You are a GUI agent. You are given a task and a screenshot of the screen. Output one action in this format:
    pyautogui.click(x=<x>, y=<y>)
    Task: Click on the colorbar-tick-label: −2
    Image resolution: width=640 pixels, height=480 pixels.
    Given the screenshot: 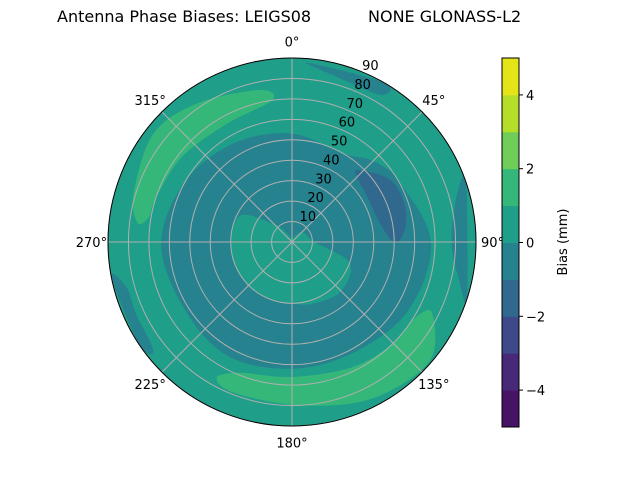 What is the action you would take?
    pyautogui.click(x=535, y=317)
    